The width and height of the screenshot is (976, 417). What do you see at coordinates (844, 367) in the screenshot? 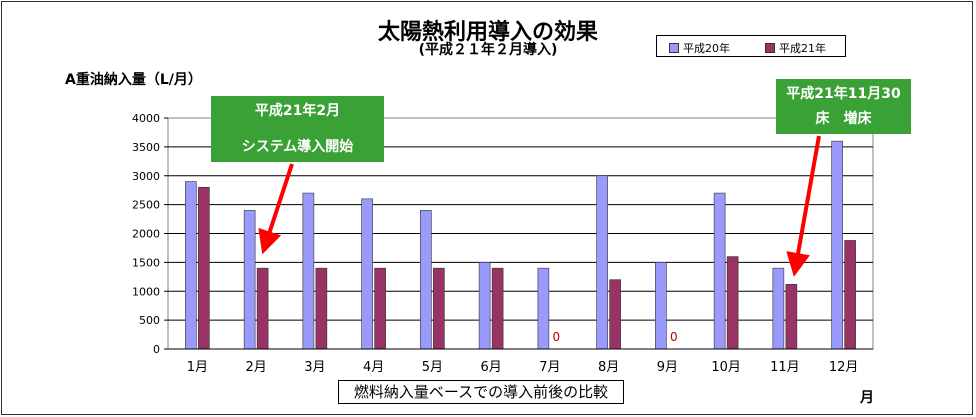
I see `x-tick-label: 12月` at bounding box center [844, 367].